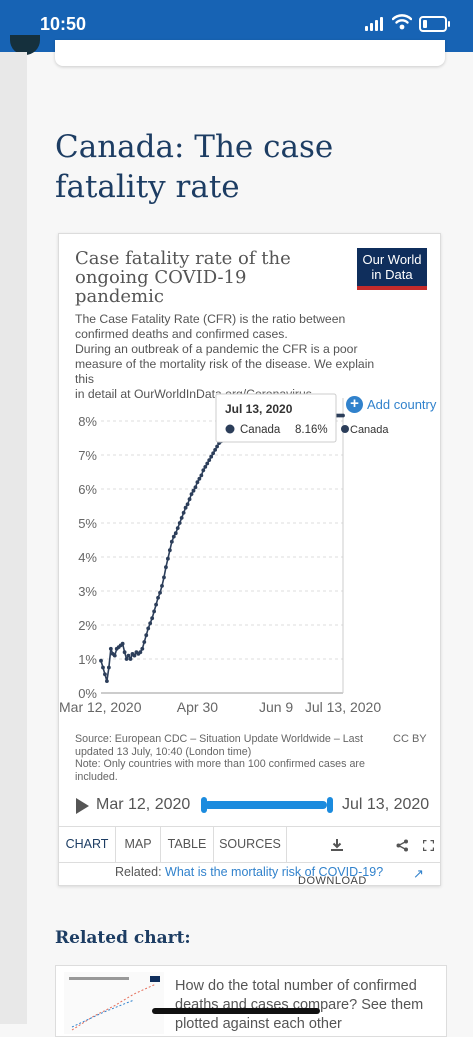 The width and height of the screenshot is (473, 1037). What do you see at coordinates (87, 455) in the screenshot?
I see `y-tick-label: 7%` at bounding box center [87, 455].